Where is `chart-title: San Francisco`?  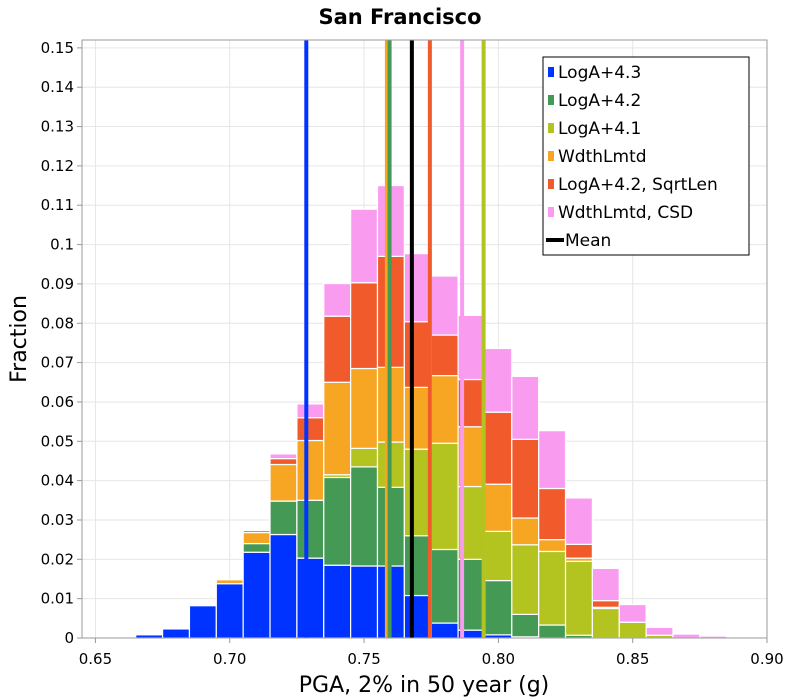
chart-title: San Francisco is located at coordinates (399, 17).